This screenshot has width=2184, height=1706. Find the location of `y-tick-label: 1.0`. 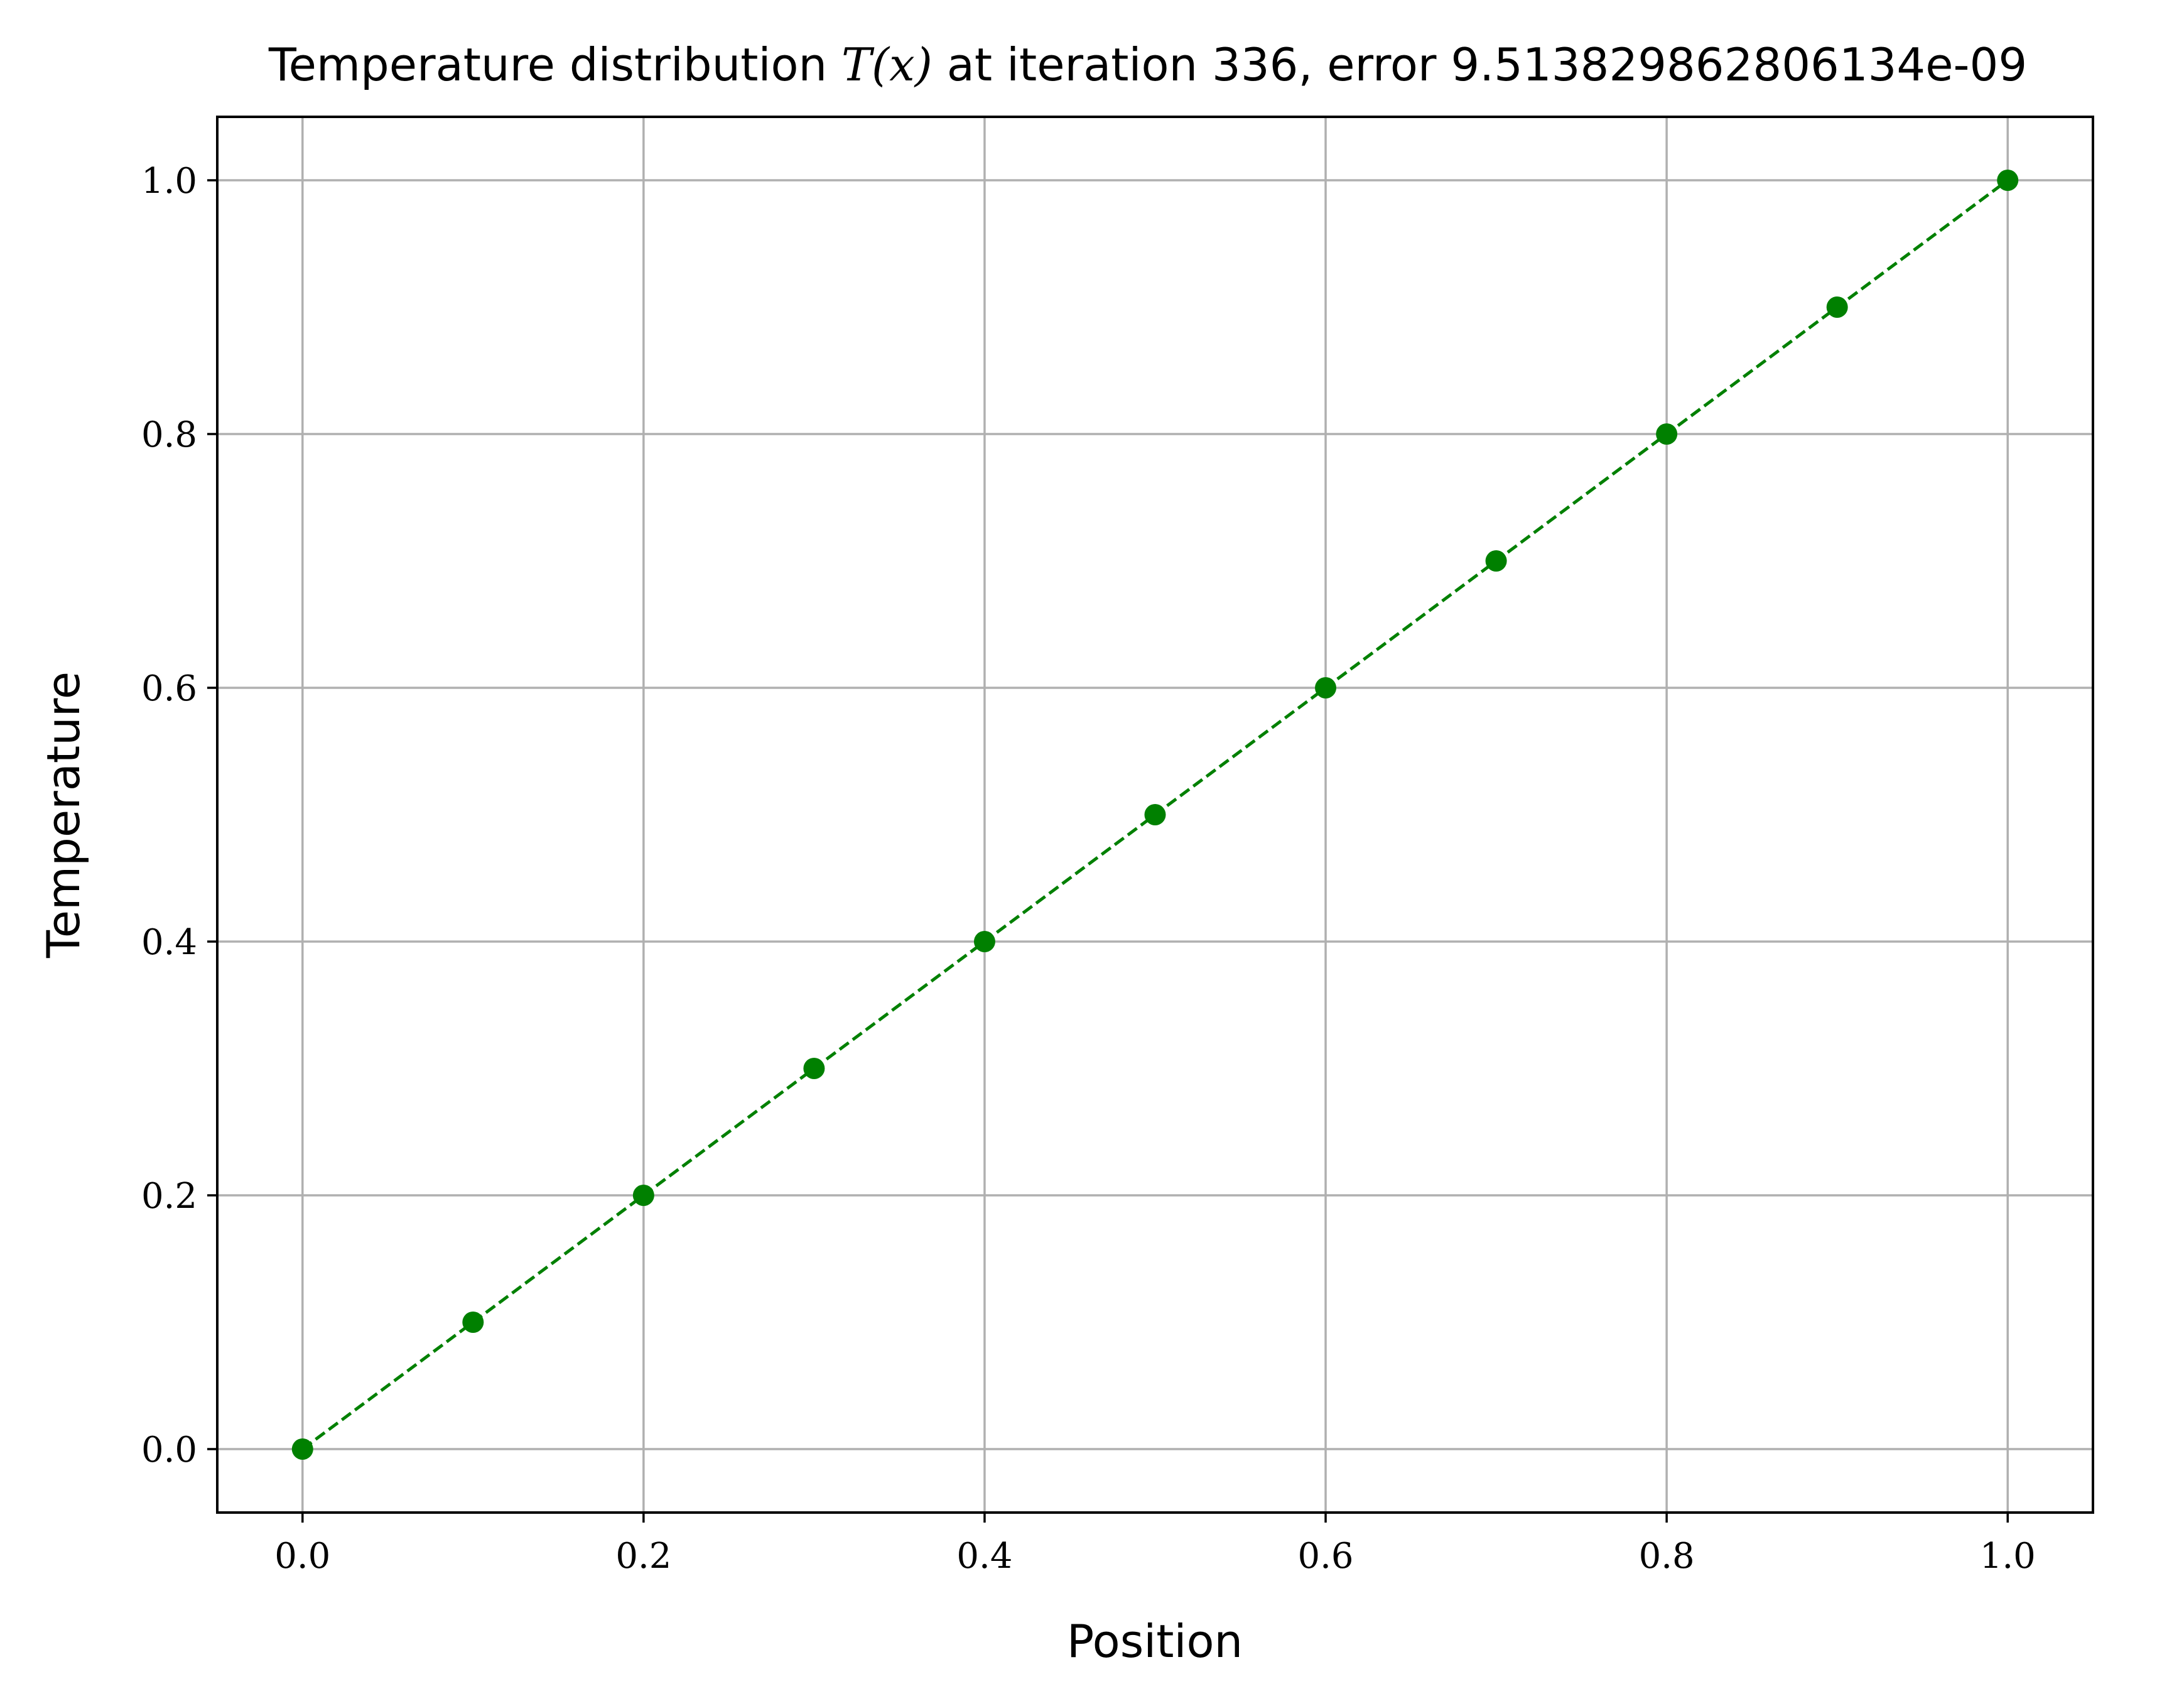

y-tick-label: 1.0 is located at coordinates (169, 182).